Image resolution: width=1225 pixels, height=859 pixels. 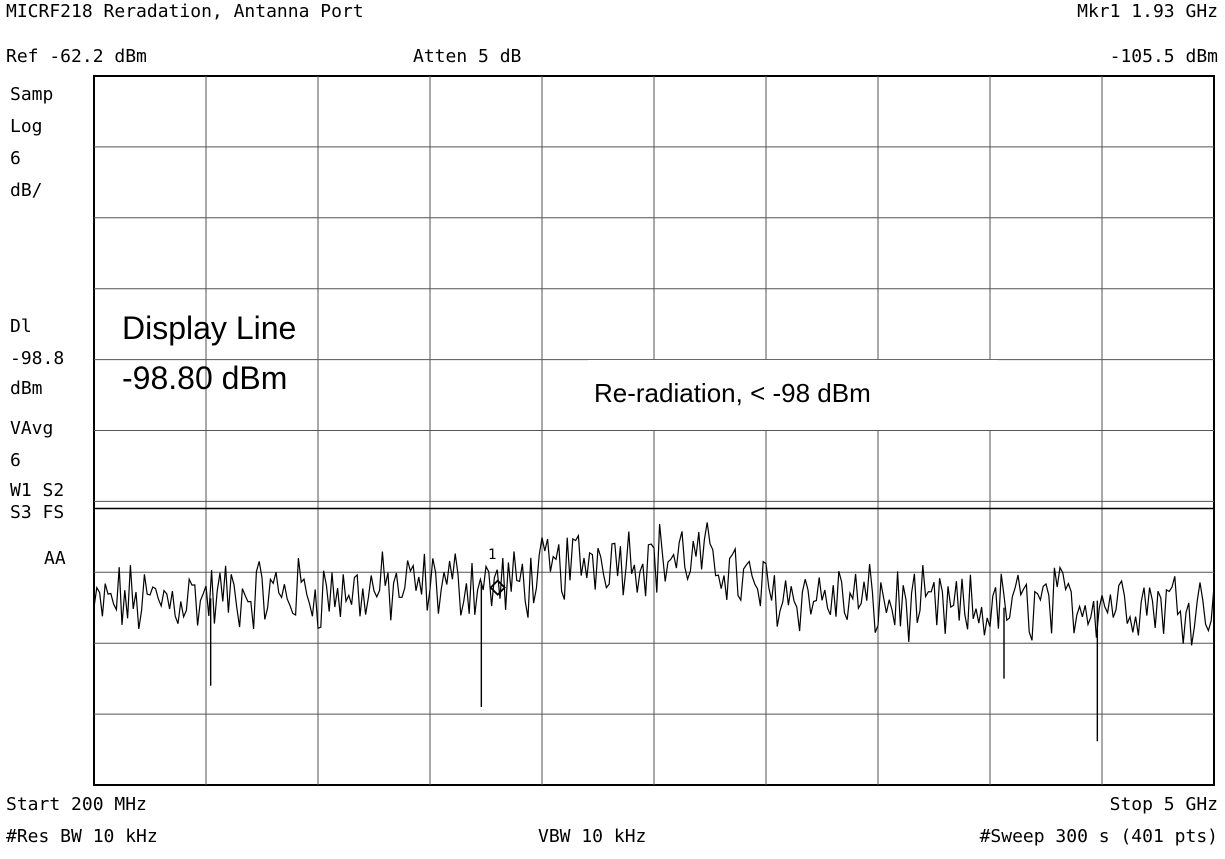 I want to click on annotation-backdrop, so click(x=793, y=395).